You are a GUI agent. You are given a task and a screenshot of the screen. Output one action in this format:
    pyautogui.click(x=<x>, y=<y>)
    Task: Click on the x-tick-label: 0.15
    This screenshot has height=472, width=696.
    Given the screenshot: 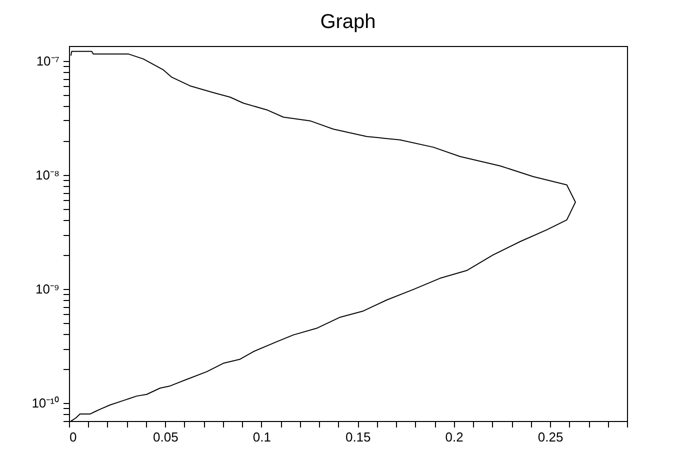 What is the action you would take?
    pyautogui.click(x=358, y=437)
    